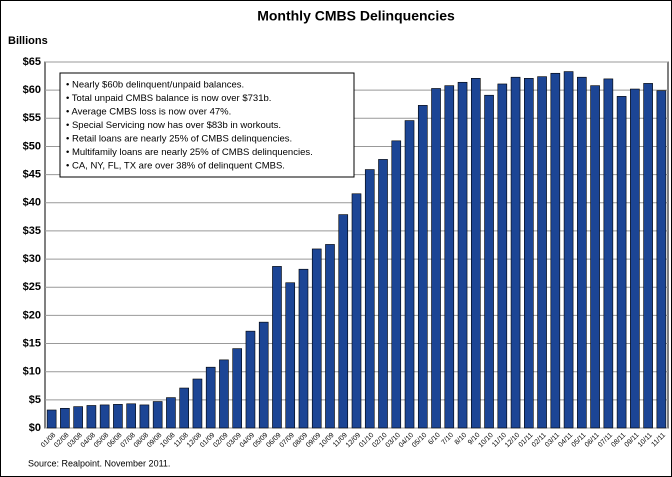 The width and height of the screenshot is (672, 477). I want to click on y-tick-label: $45, so click(32, 175).